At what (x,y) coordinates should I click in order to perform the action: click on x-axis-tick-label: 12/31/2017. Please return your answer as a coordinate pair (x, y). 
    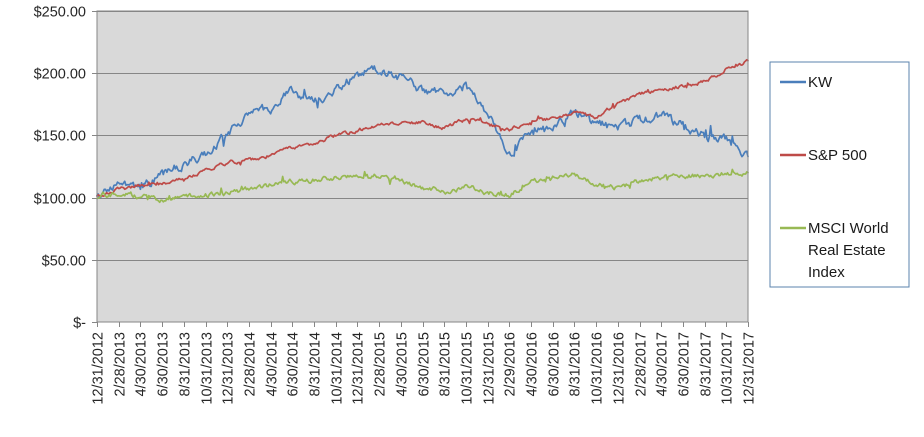
    Looking at the image, I should click on (750, 368).